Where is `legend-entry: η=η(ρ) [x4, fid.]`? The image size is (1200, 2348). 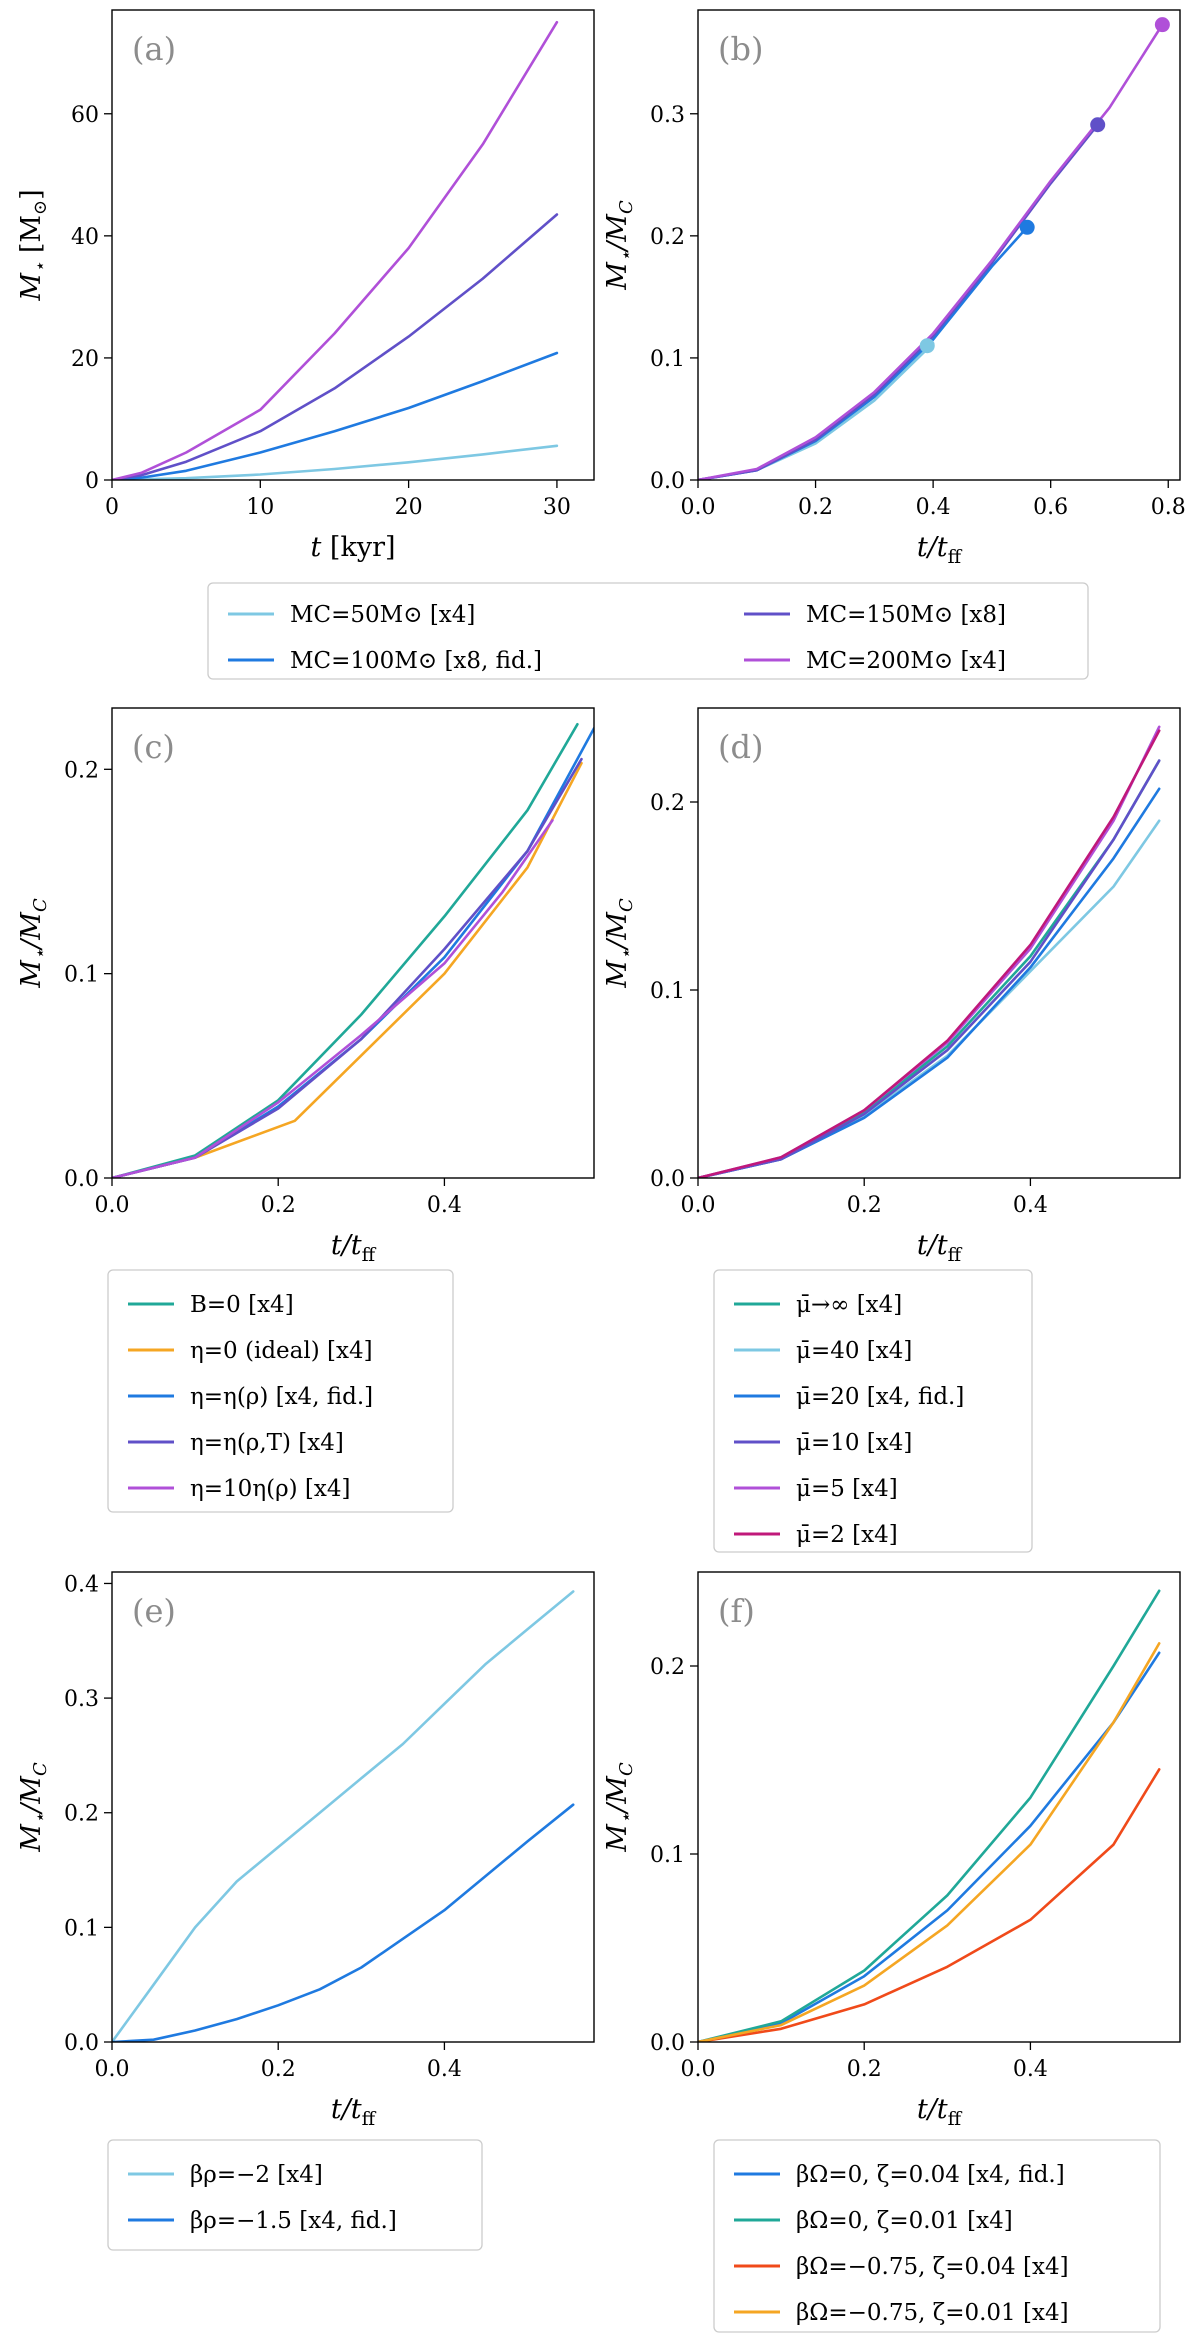 legend-entry: η=η(ρ) [x4, fid.] is located at coordinates (250, 1397).